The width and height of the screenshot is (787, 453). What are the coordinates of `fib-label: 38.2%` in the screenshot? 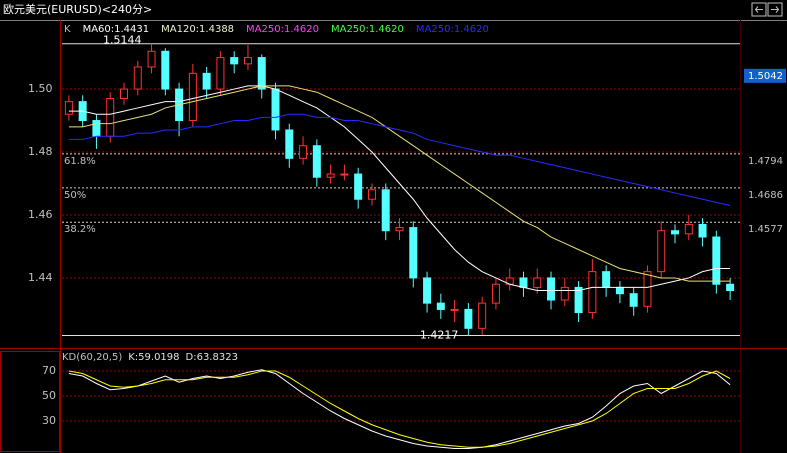 It's located at (80, 229).